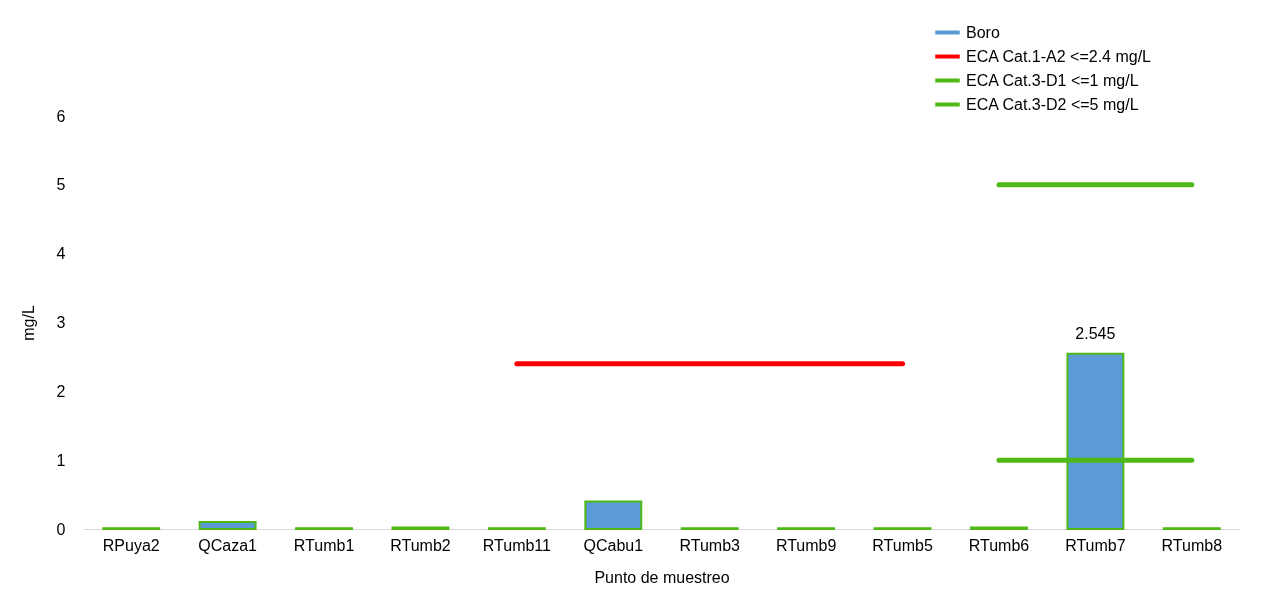 Image resolution: width=1270 pixels, height=605 pixels. Describe the element at coordinates (983, 32) in the screenshot. I see `legend-label: Boro` at that location.